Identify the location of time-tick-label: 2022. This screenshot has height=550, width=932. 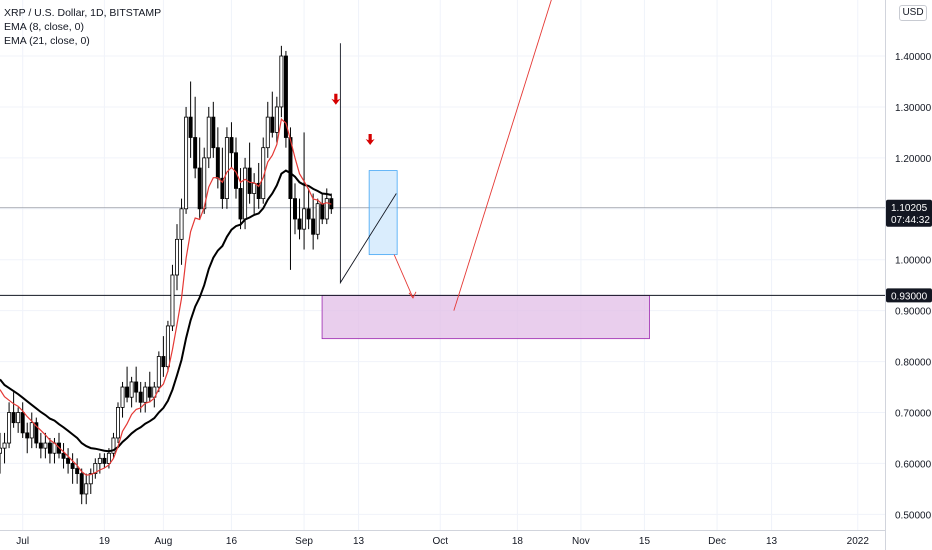
(858, 541).